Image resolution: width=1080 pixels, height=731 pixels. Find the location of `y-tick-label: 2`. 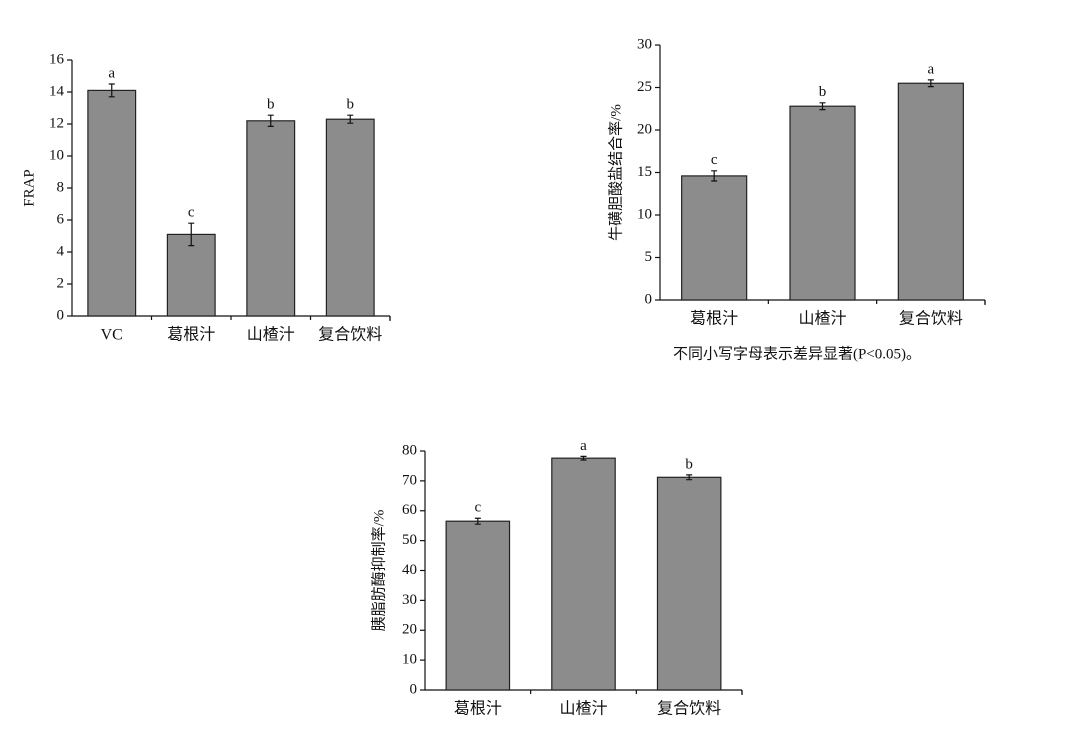

y-tick-label: 2 is located at coordinates (61, 283).